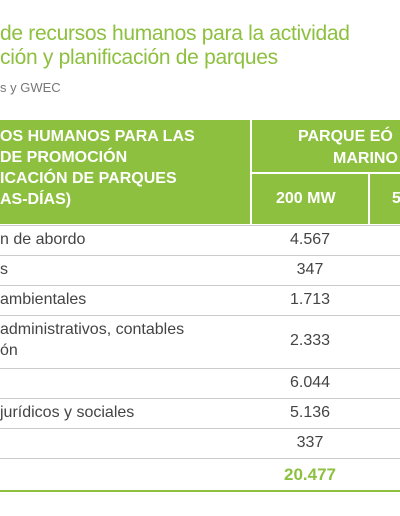 The image size is (400, 516). I want to click on row-label: s, so click(4, 269).